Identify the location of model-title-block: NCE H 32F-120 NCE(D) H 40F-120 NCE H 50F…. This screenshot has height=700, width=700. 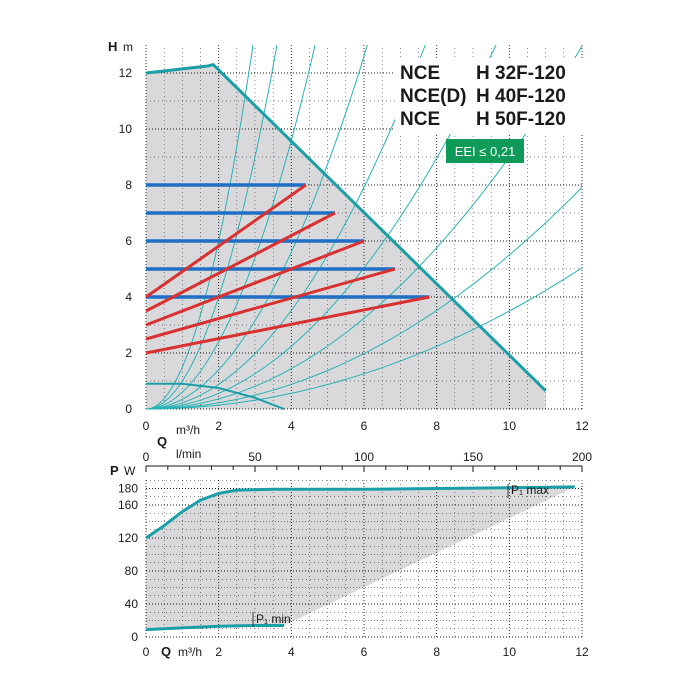
(489, 96).